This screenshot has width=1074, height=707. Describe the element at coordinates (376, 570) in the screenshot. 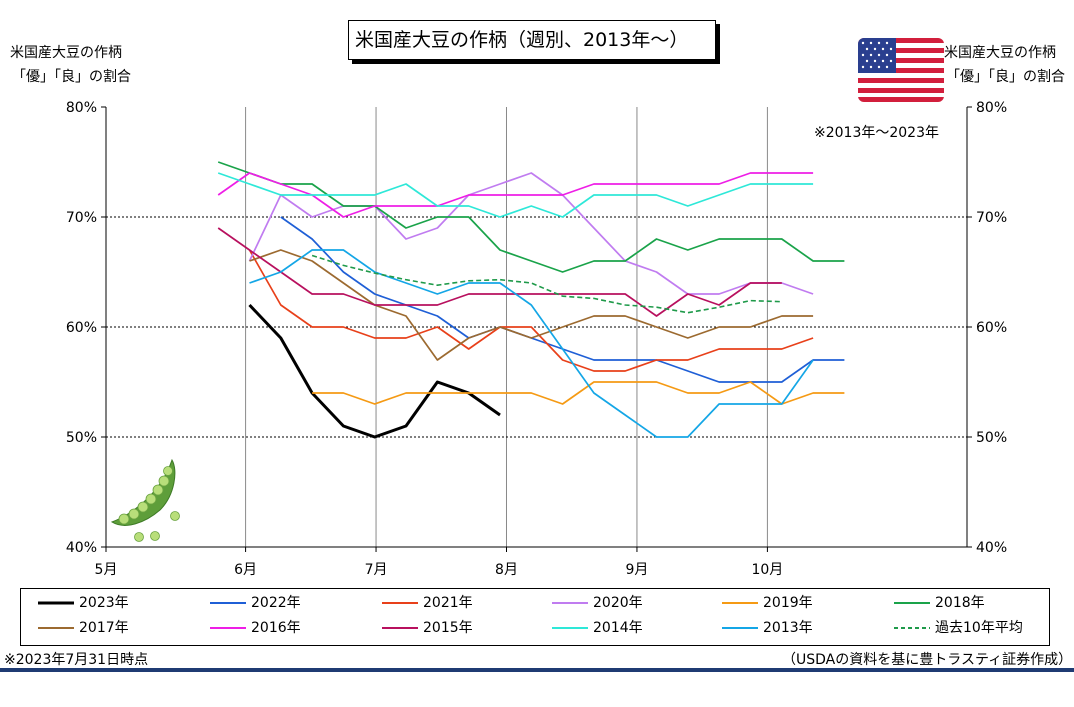

I see `x-tick-label: 7月` at that location.